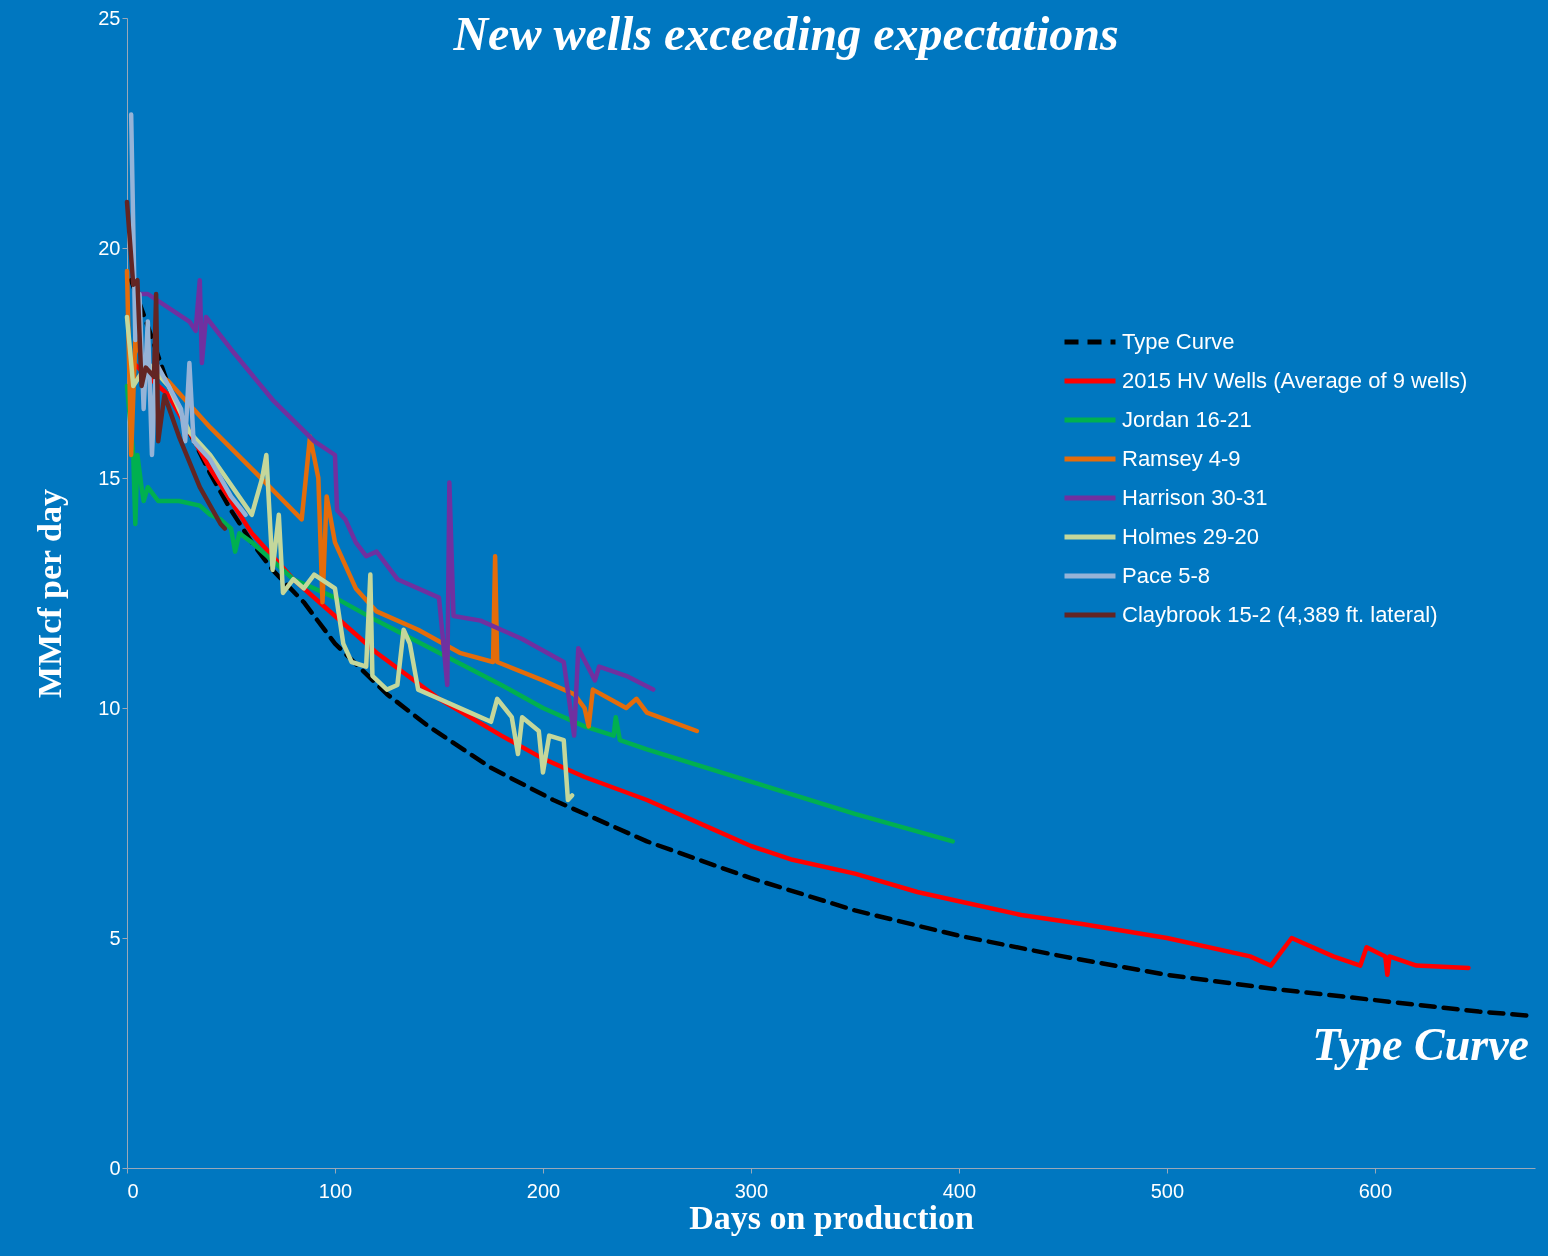 The width and height of the screenshot is (1548, 1256). Describe the element at coordinates (1167, 1190) in the screenshot. I see `x-tick-label: 500` at that location.